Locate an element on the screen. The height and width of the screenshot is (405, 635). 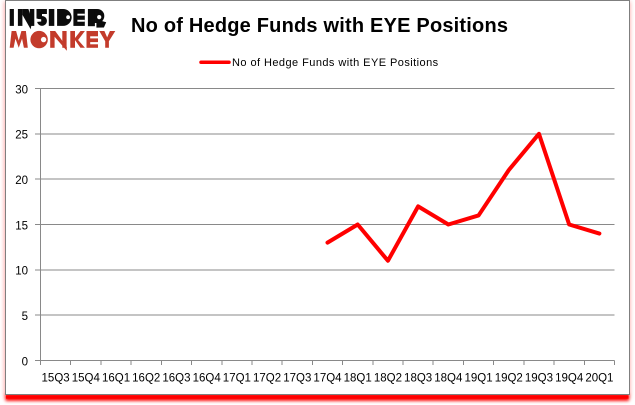
svg-text: 17Q1 is located at coordinates (237, 379).